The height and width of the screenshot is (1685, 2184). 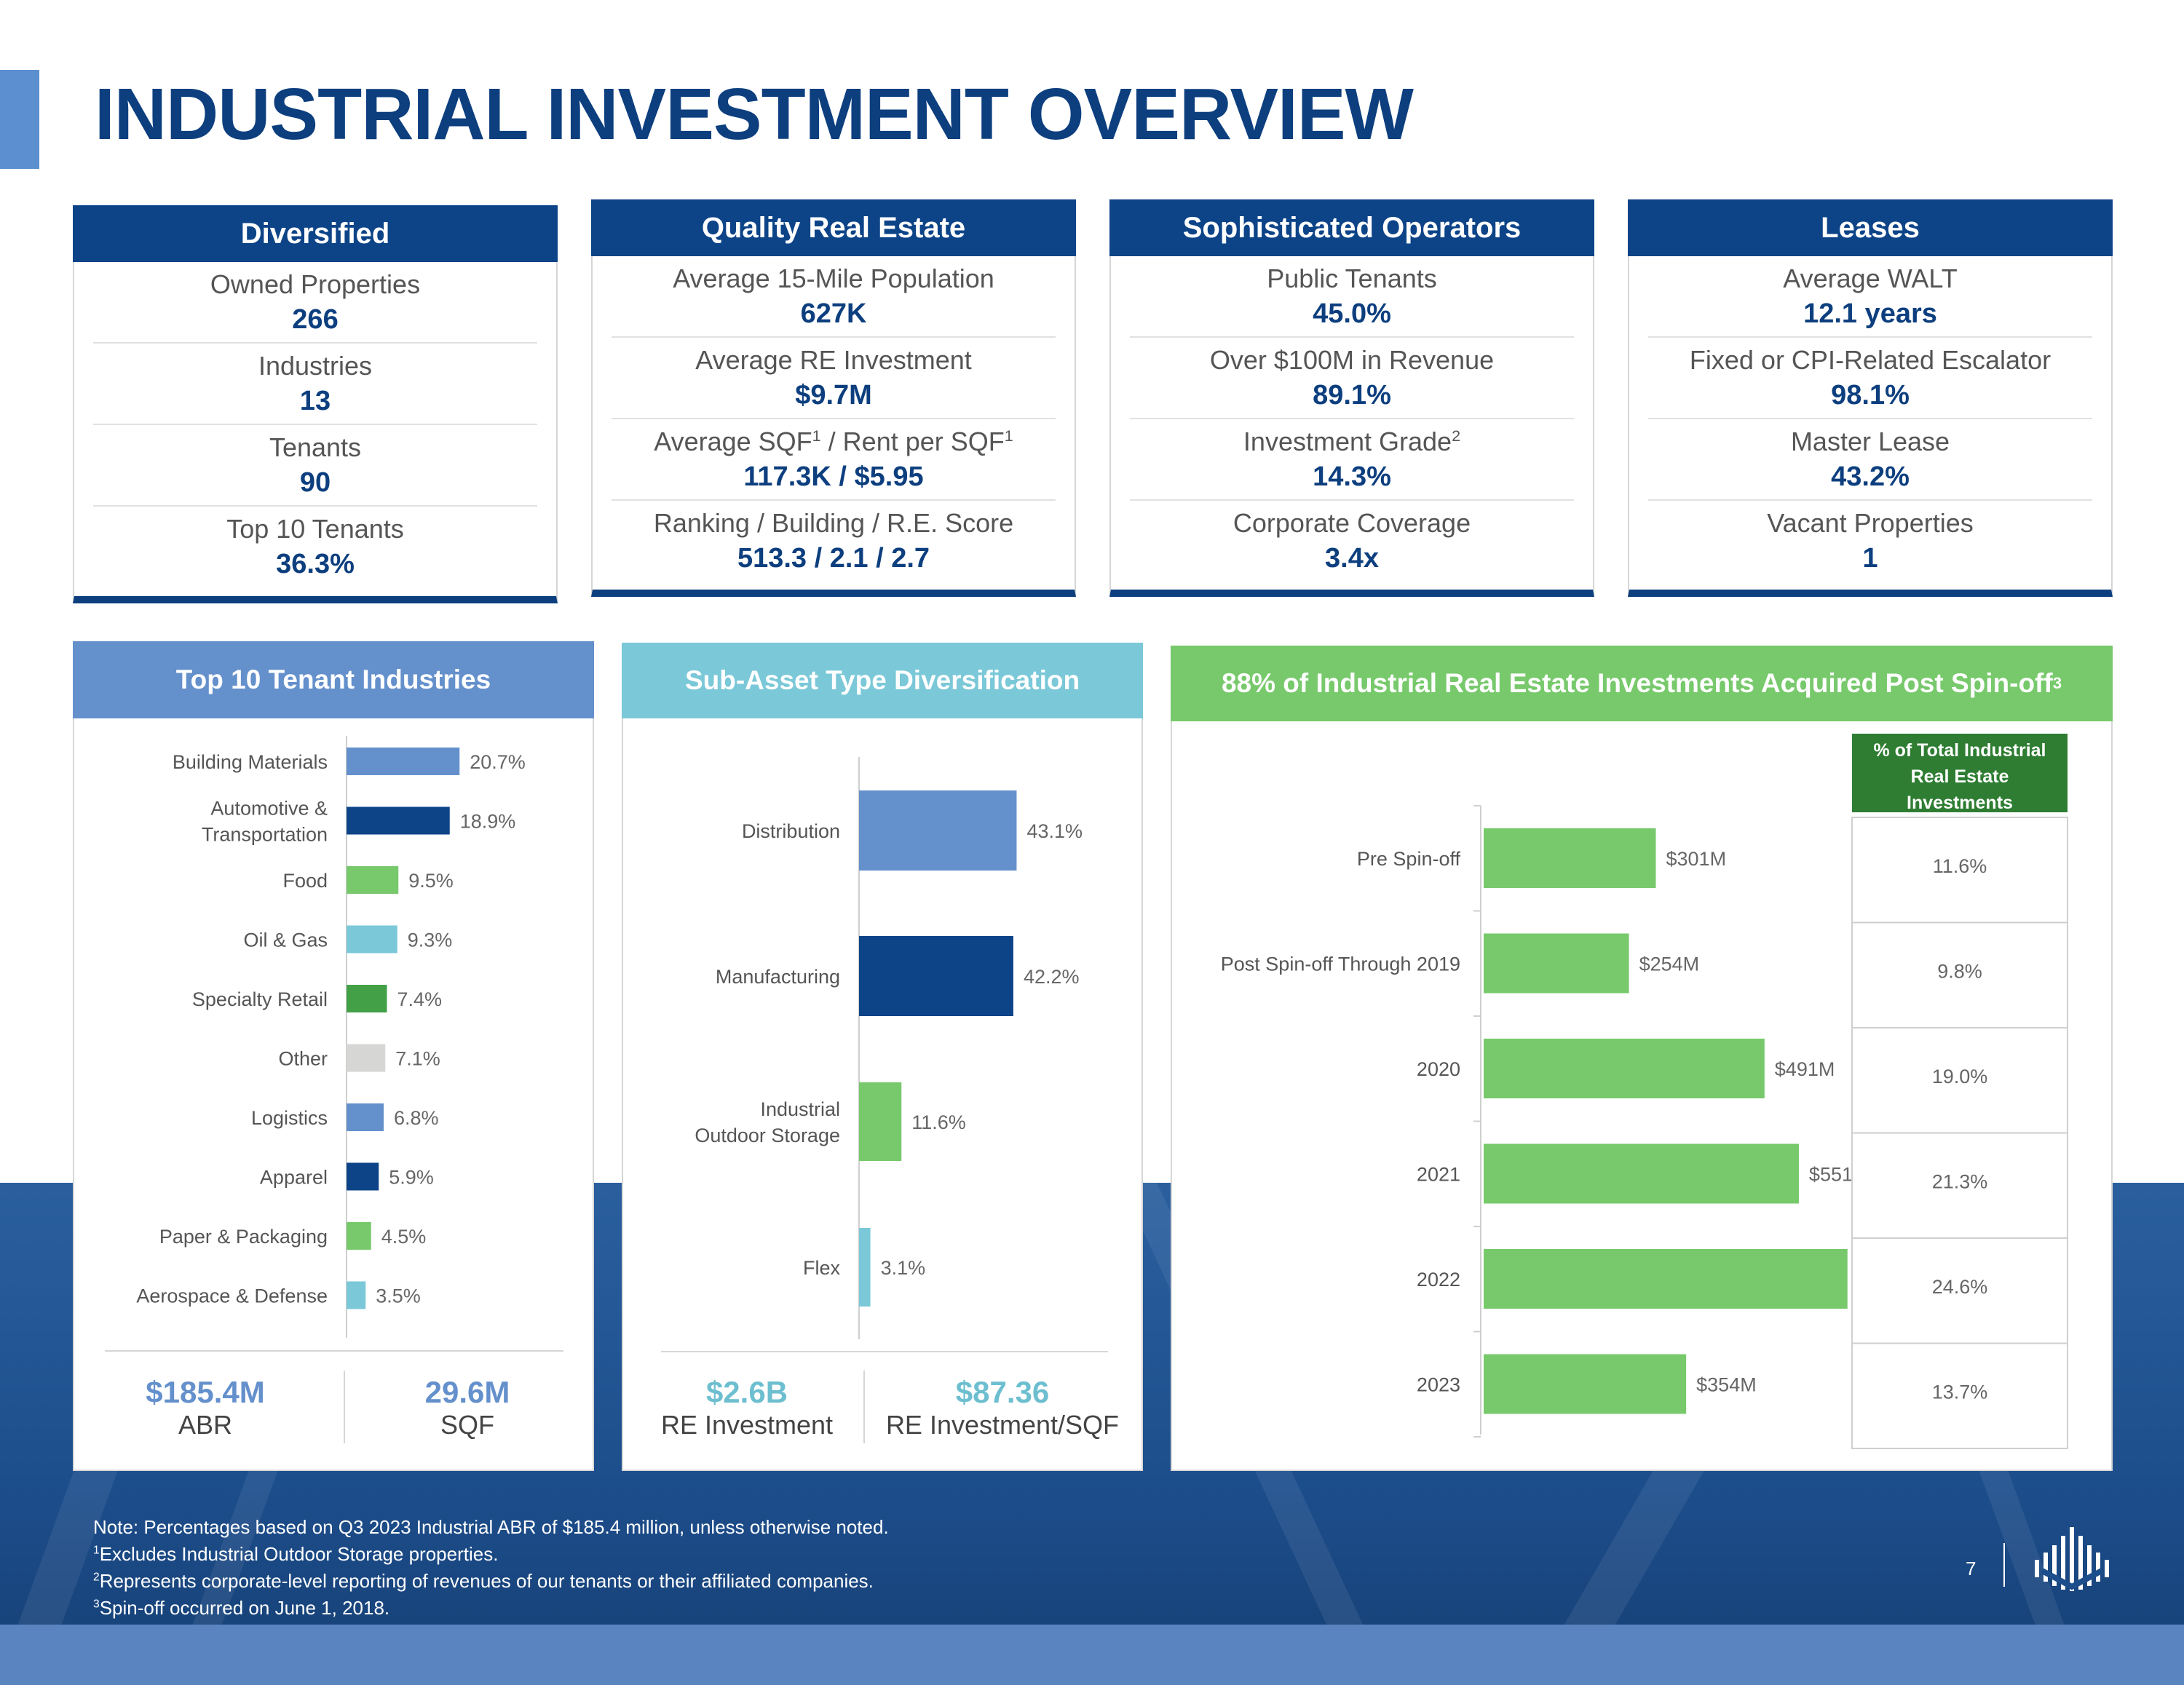 What do you see at coordinates (1438, 1385) in the screenshot?
I see `category-label: 2023` at bounding box center [1438, 1385].